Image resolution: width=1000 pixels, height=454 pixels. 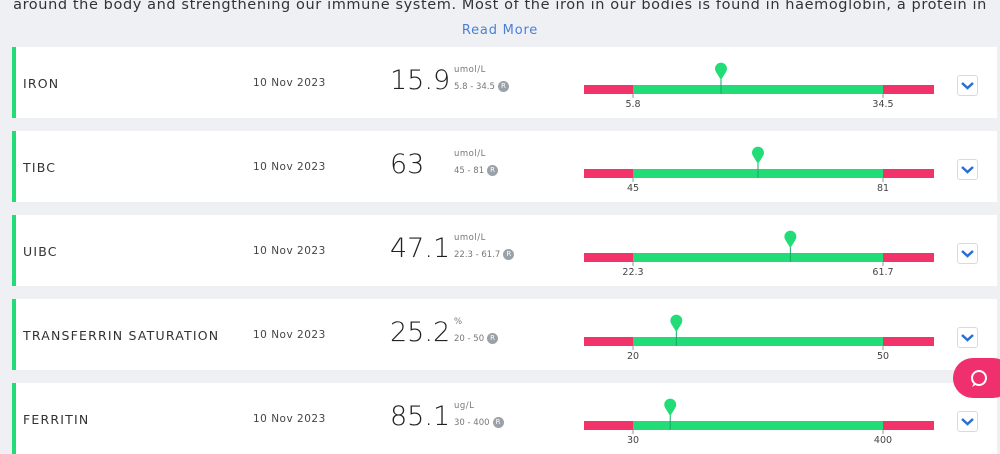 I want to click on range-text: 22.3 - 61.7, so click(x=477, y=255).